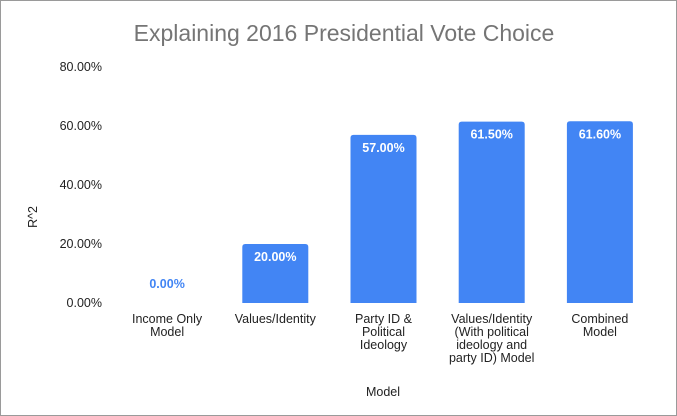 This screenshot has width=677, height=416. I want to click on y-tick-label: 20.00%, so click(81, 244).